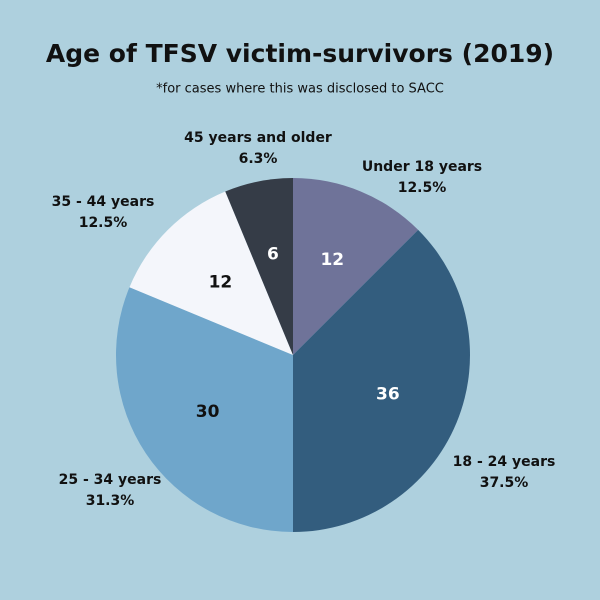 This screenshot has width=600, height=600. I want to click on share-label: 31.3%, so click(110, 501).